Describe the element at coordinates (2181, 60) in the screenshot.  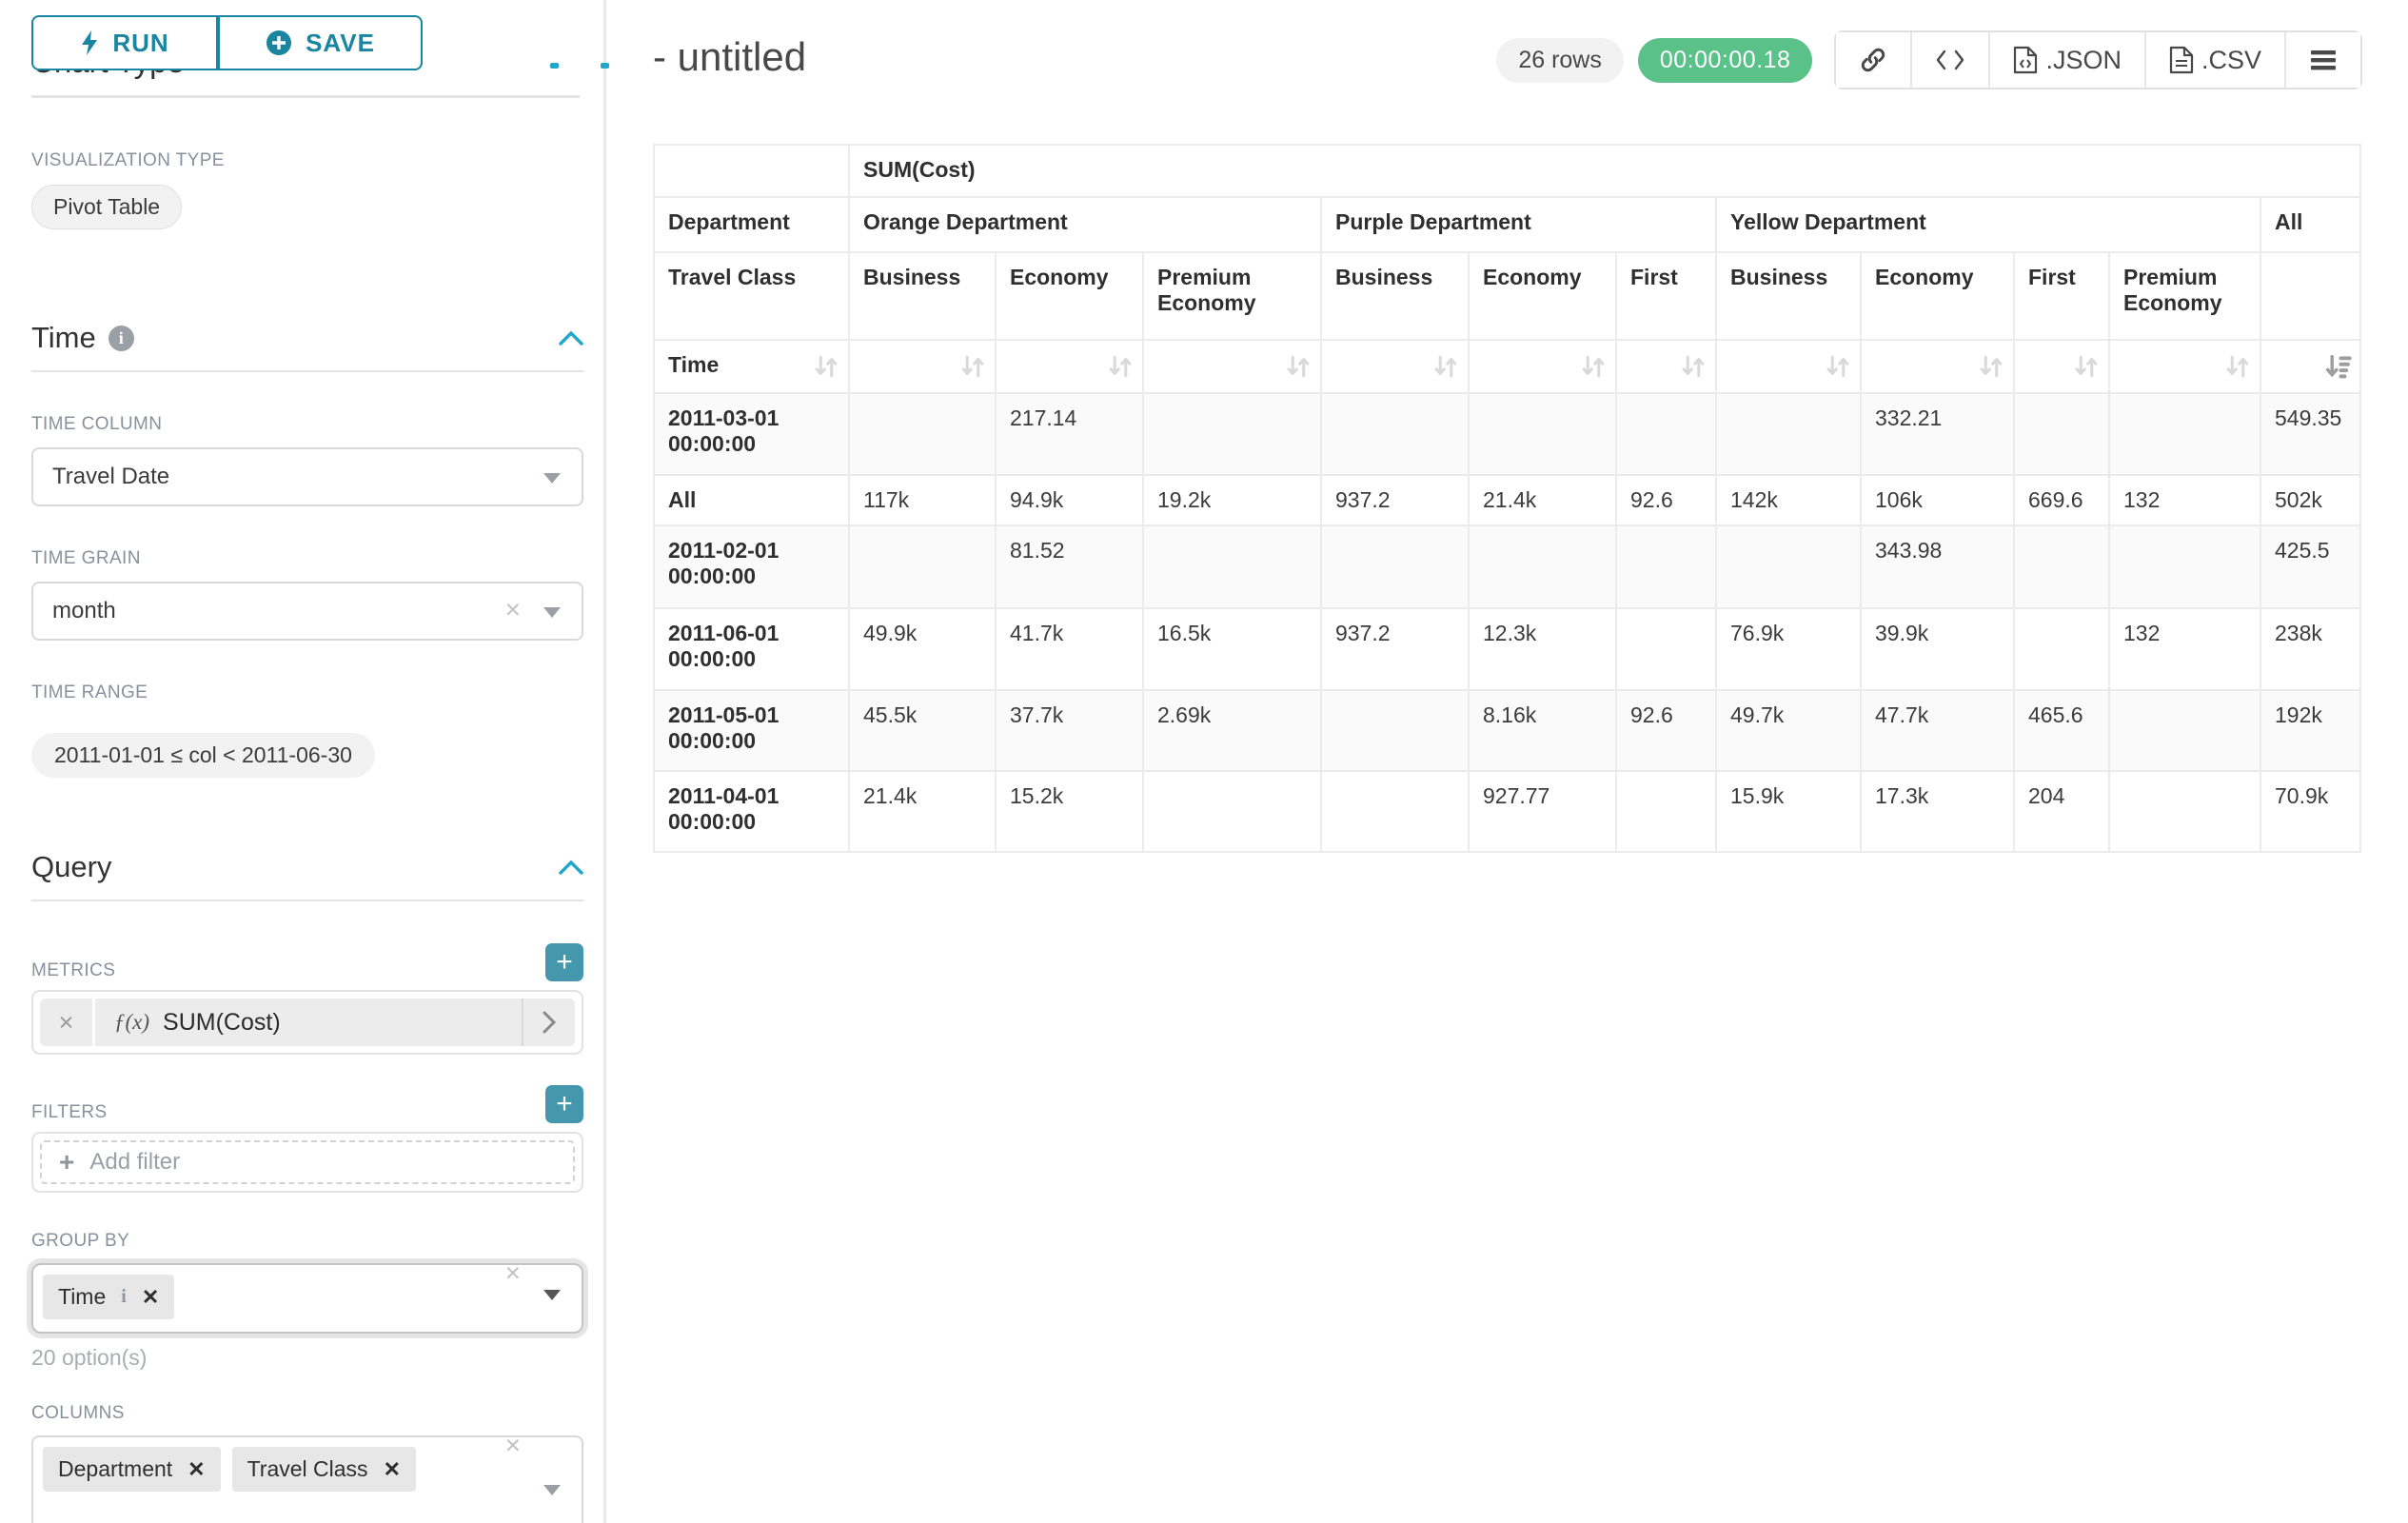
I see `file-text-icon` at that location.